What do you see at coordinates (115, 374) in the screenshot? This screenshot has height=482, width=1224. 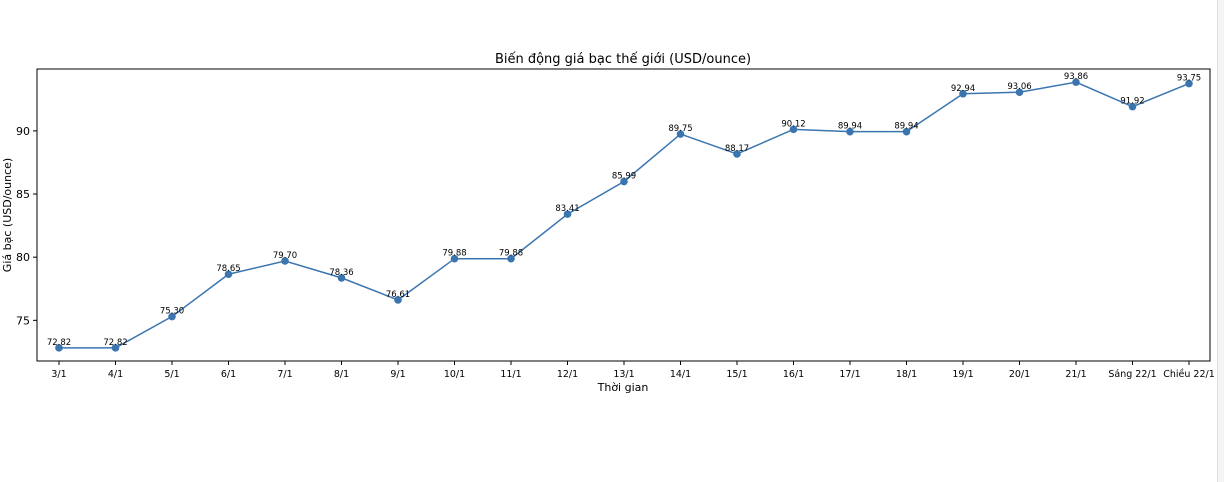 I see `x-tick-label: 4/1` at bounding box center [115, 374].